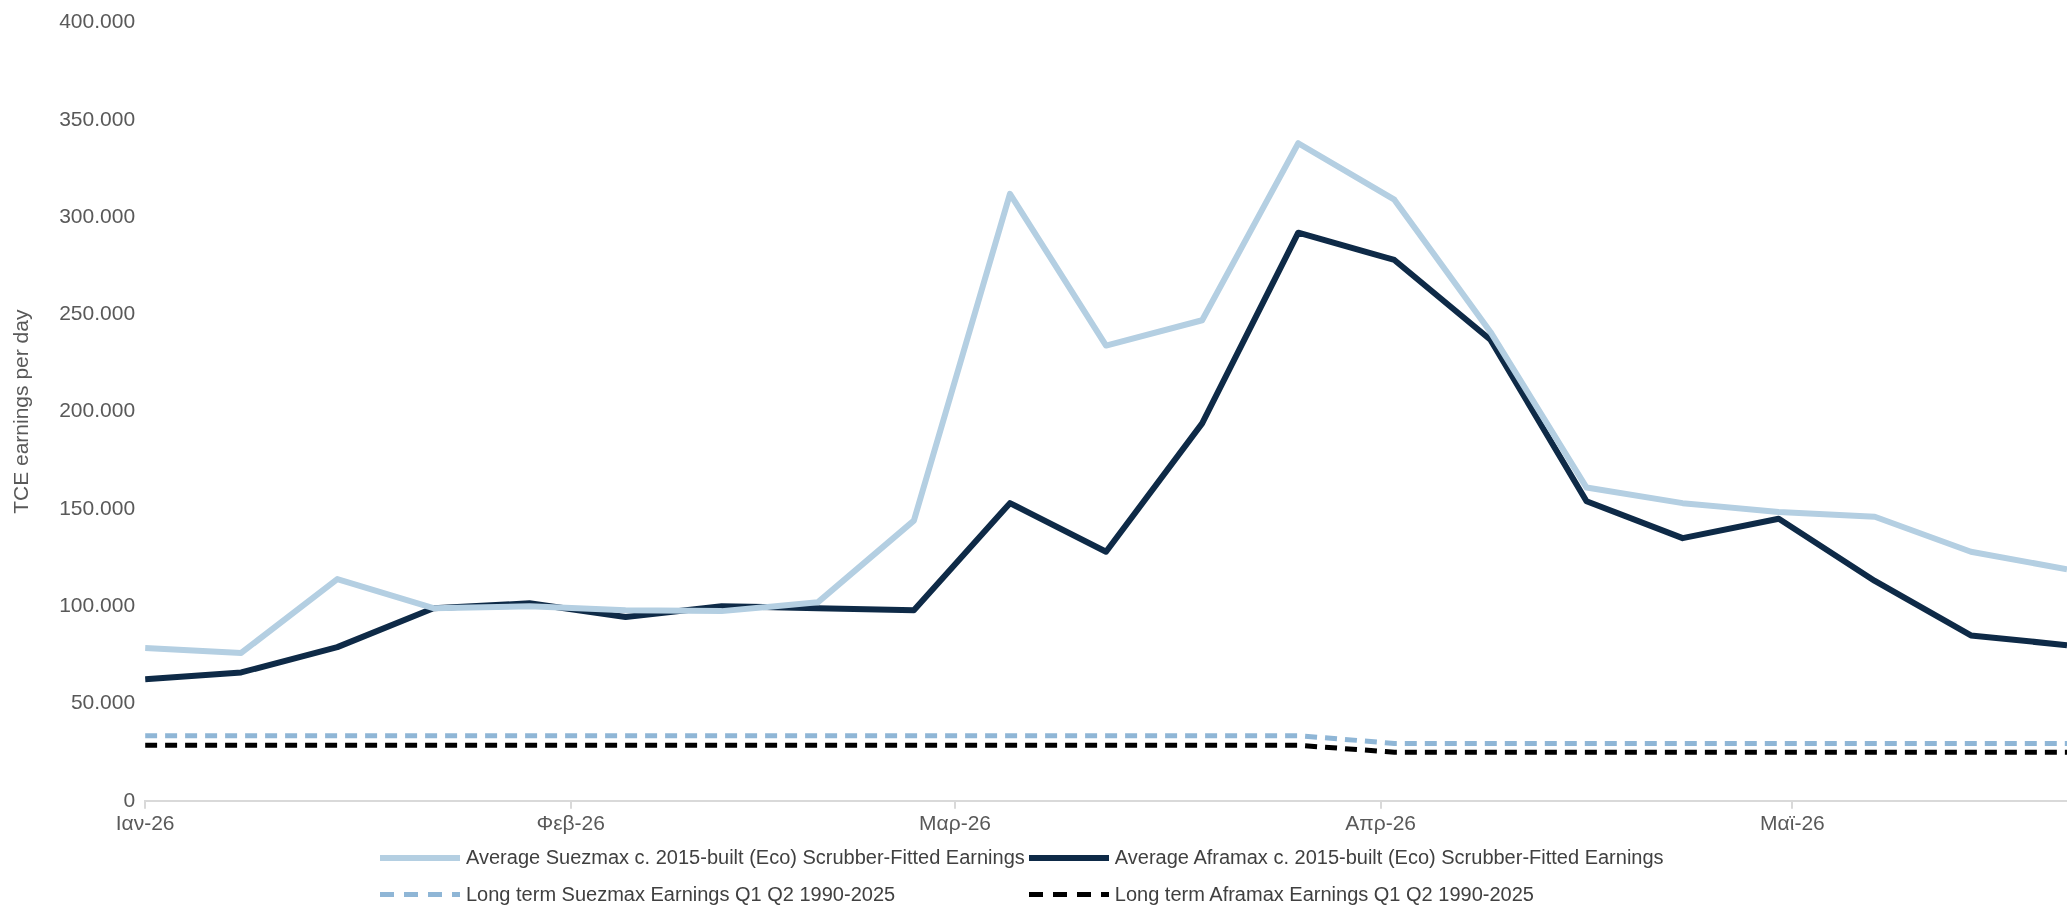 The image size is (2067, 922). What do you see at coordinates (97, 118) in the screenshot?
I see `y-tick-label: 350.000` at bounding box center [97, 118].